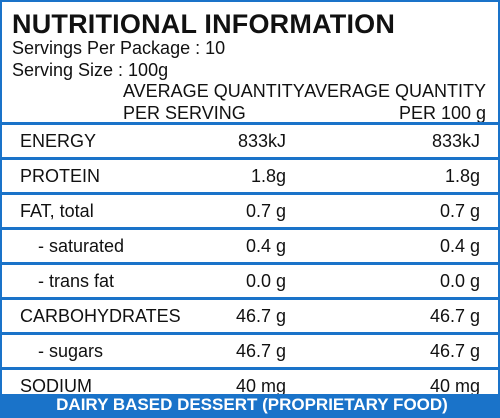 Image resolution: width=500 pixels, height=418 pixels. What do you see at coordinates (268, 176) in the screenshot?
I see `per-serving-value: 1.8g` at bounding box center [268, 176].